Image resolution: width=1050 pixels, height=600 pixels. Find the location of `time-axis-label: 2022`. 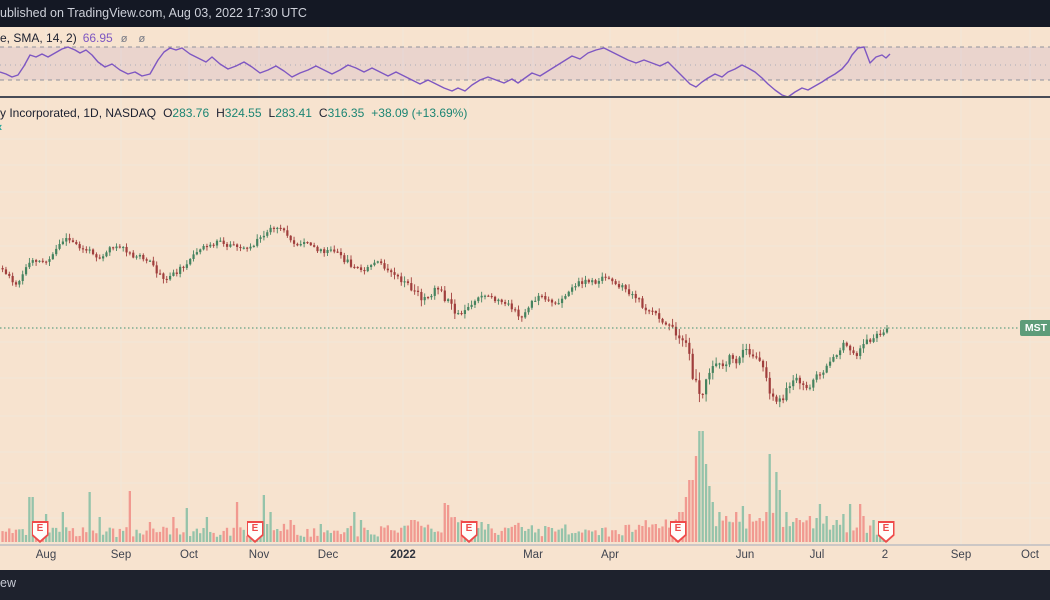

time-axis-label: 2022 is located at coordinates (403, 555).